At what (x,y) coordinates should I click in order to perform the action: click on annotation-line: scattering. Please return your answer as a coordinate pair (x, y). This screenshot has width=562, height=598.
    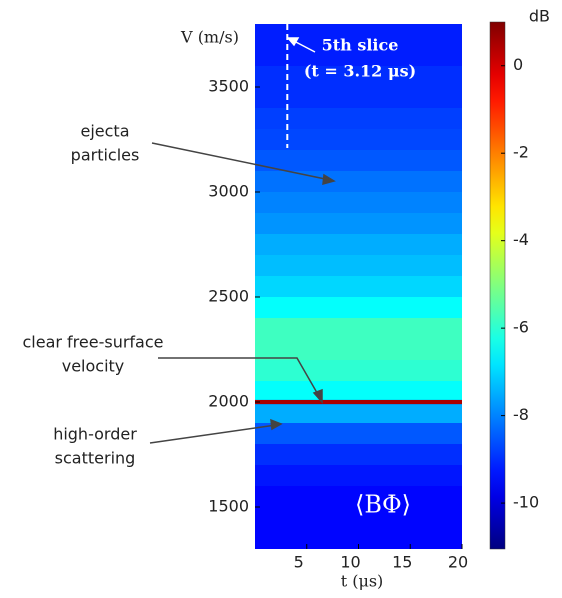
    Looking at the image, I should click on (95, 458).